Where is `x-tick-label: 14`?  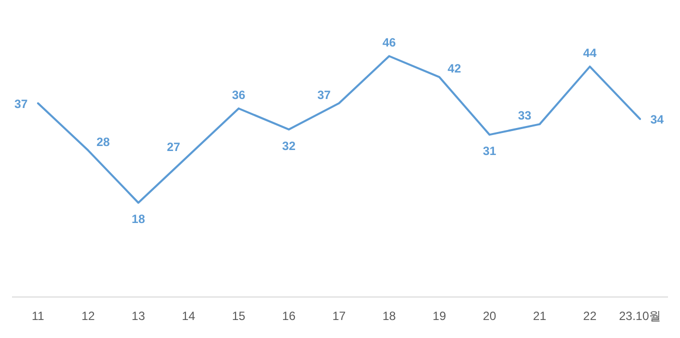
x-tick-label: 14 is located at coordinates (189, 316).